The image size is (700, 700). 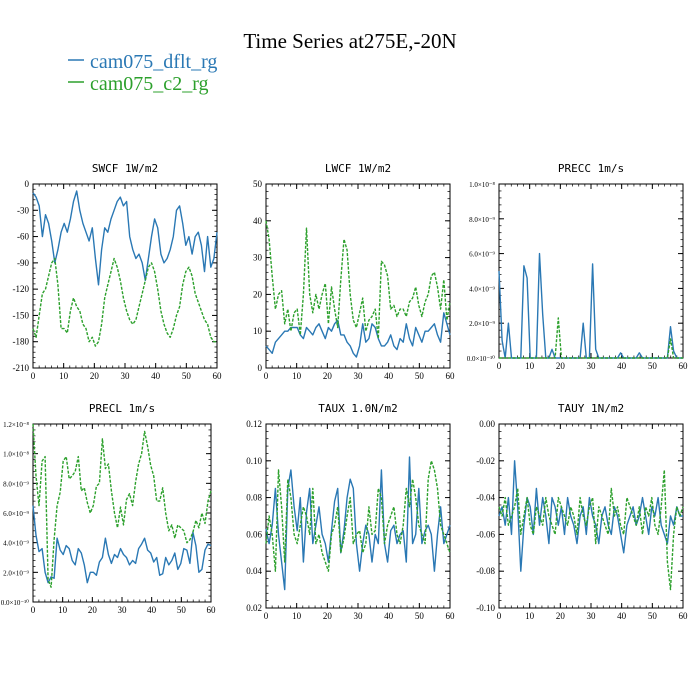 What do you see at coordinates (358, 335) in the screenshot?
I see `series-line-lwcf-dflt` at bounding box center [358, 335].